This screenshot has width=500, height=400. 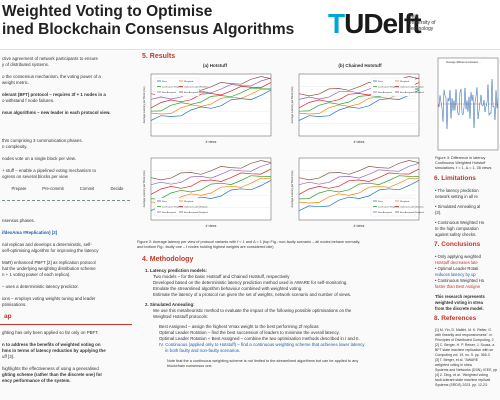 I want to click on reference-line: Systems (SRDS) 2023. pp. 12-23., so click(x=461, y=385).